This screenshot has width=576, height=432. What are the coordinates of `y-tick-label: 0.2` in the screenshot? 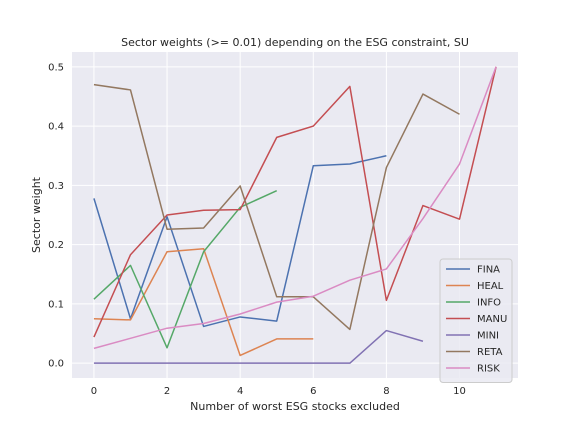 It's located at (56, 245).